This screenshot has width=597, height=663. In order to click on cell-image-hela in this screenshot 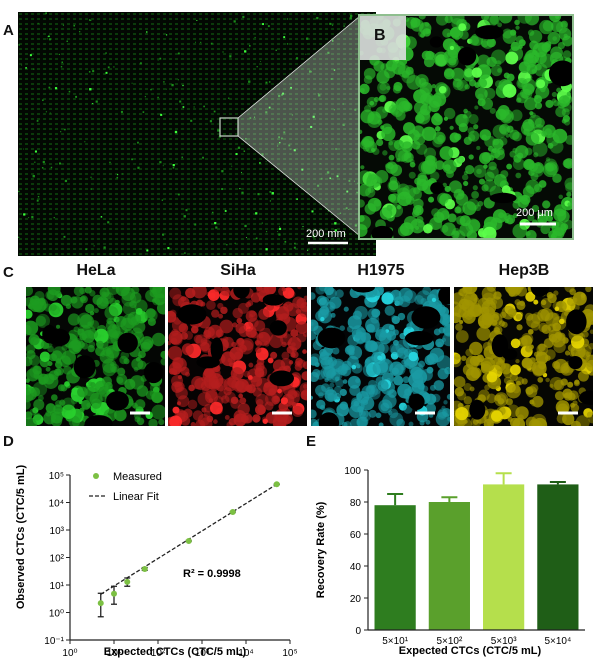, I will do `click(95, 356)`.